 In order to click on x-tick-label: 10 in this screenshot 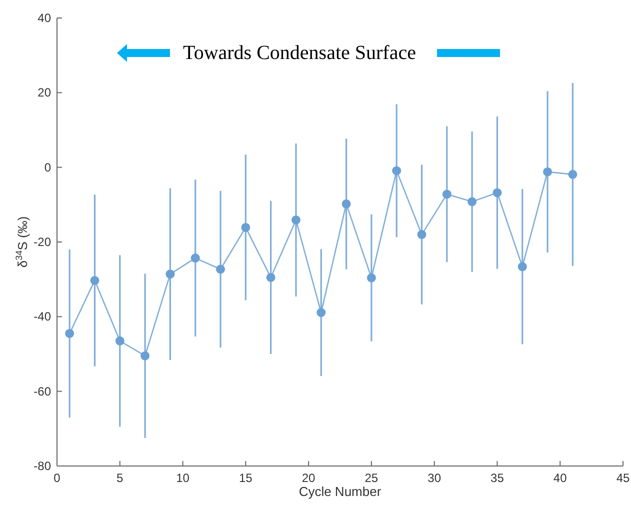, I will do `click(183, 478)`.